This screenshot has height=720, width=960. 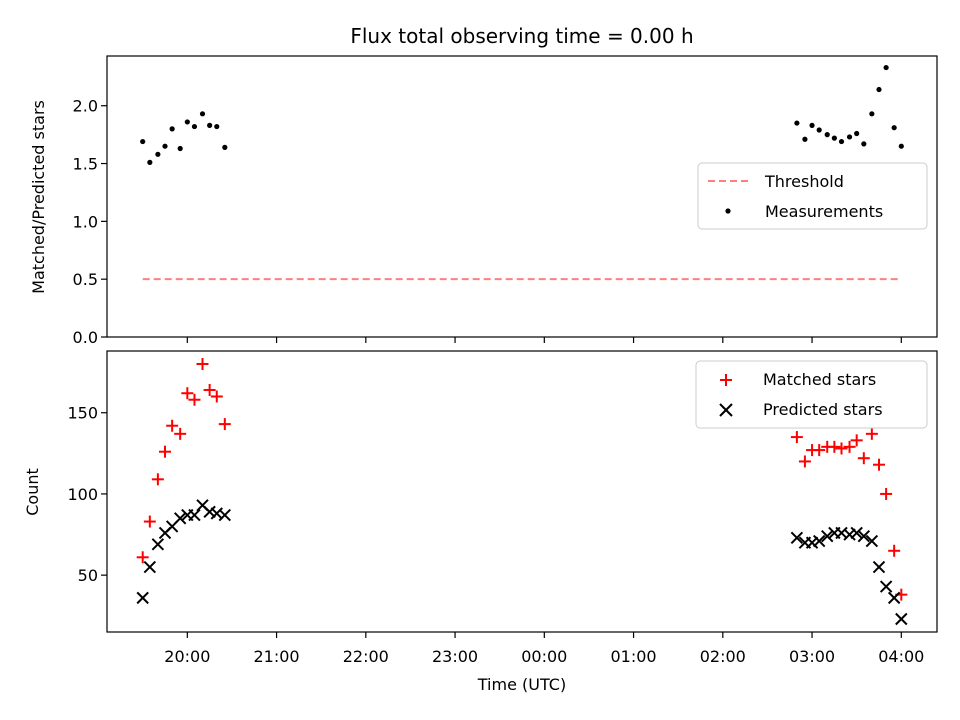 What do you see at coordinates (187, 656) in the screenshot?
I see `x-tick-label: 20:00` at bounding box center [187, 656].